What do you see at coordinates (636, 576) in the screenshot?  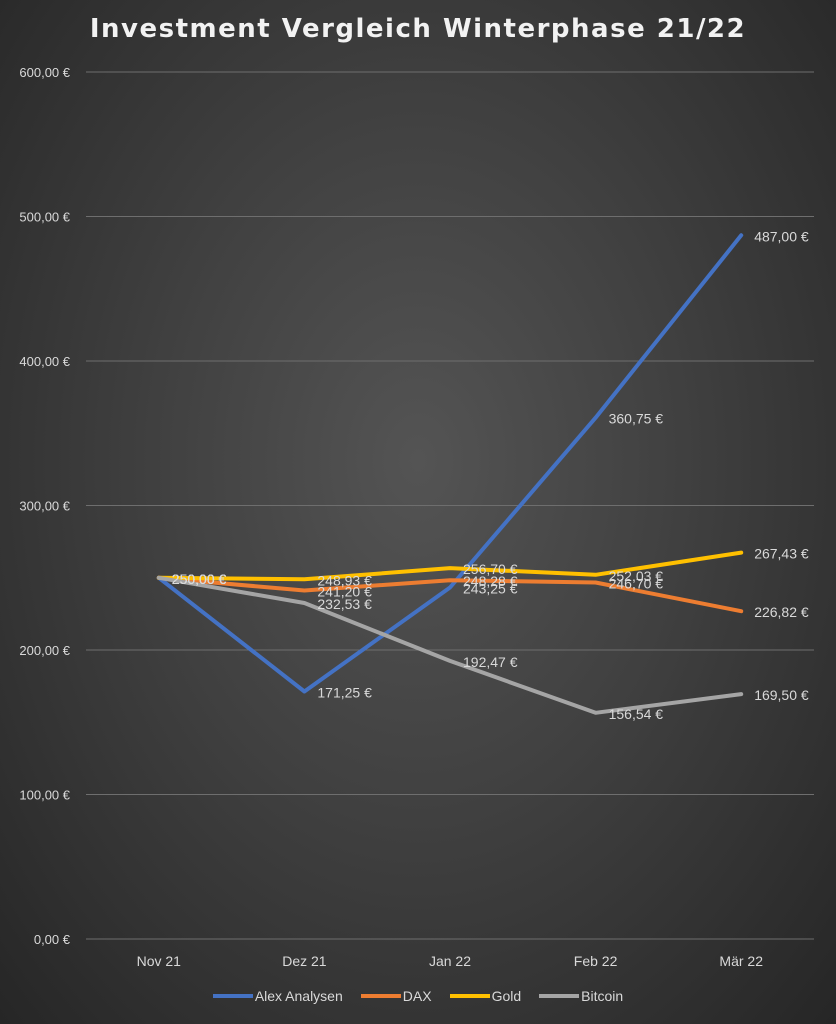 I see `data-label-gold: 252,03 €` at bounding box center [636, 576].